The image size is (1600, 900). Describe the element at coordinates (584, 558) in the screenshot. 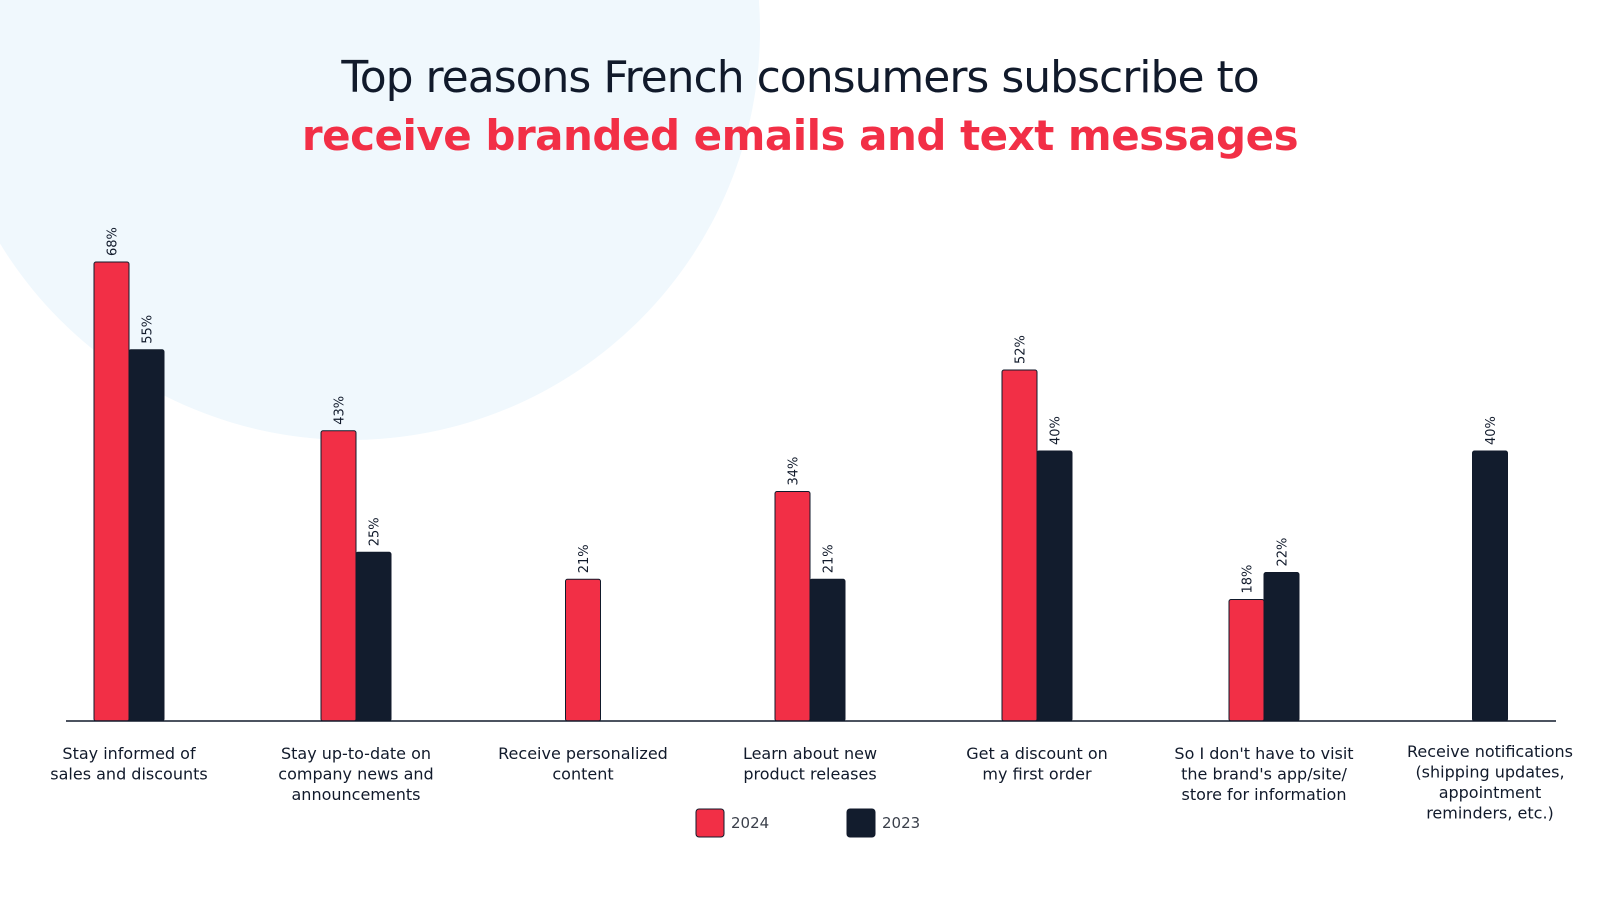

I see `value-label-2024-2: 21%` at that location.